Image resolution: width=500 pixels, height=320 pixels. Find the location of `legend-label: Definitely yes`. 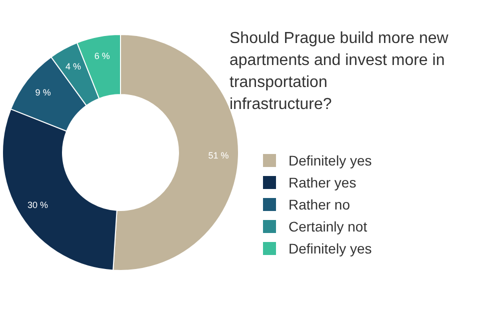

legend-label: Definitely yes is located at coordinates (330, 160).